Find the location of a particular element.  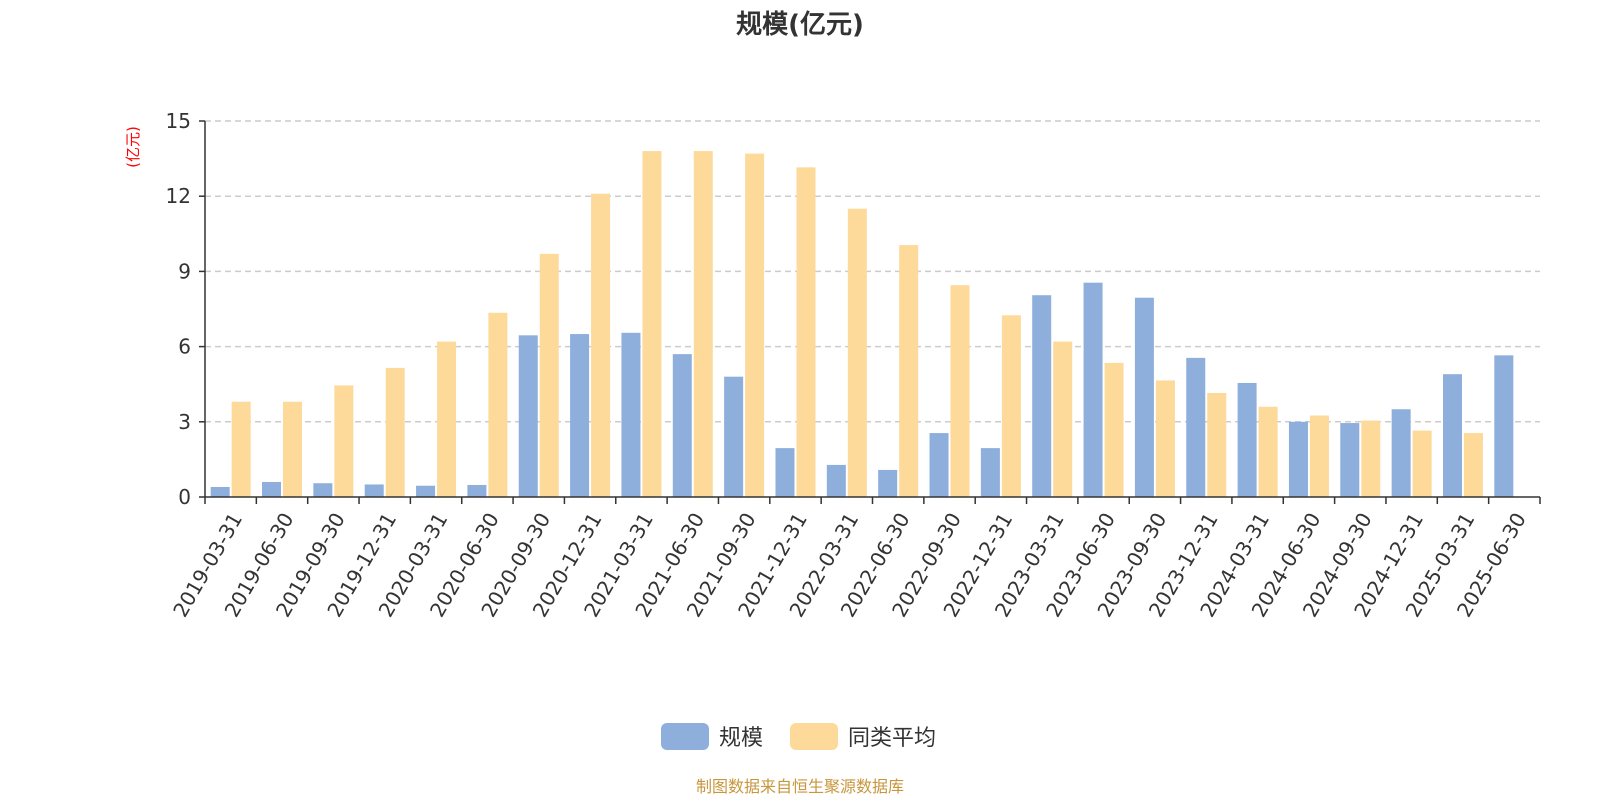

chart-title: 规模(亿元) is located at coordinates (800, 25).